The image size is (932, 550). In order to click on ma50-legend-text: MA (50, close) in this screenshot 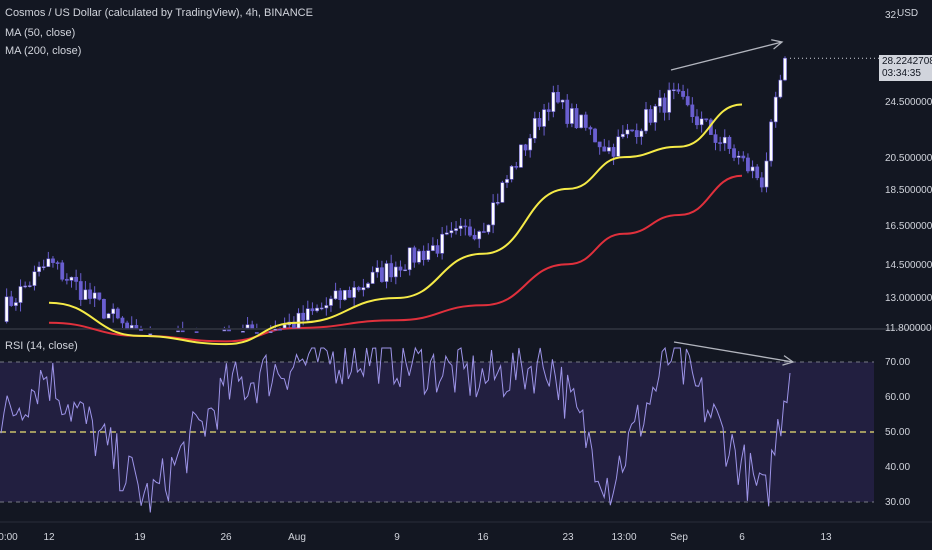, I will do `click(40, 33)`.